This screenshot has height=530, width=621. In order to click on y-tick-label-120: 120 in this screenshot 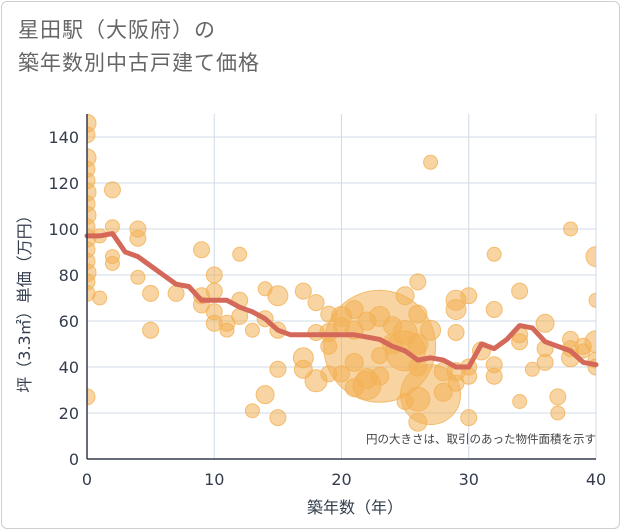, I will do `click(63, 183)`.